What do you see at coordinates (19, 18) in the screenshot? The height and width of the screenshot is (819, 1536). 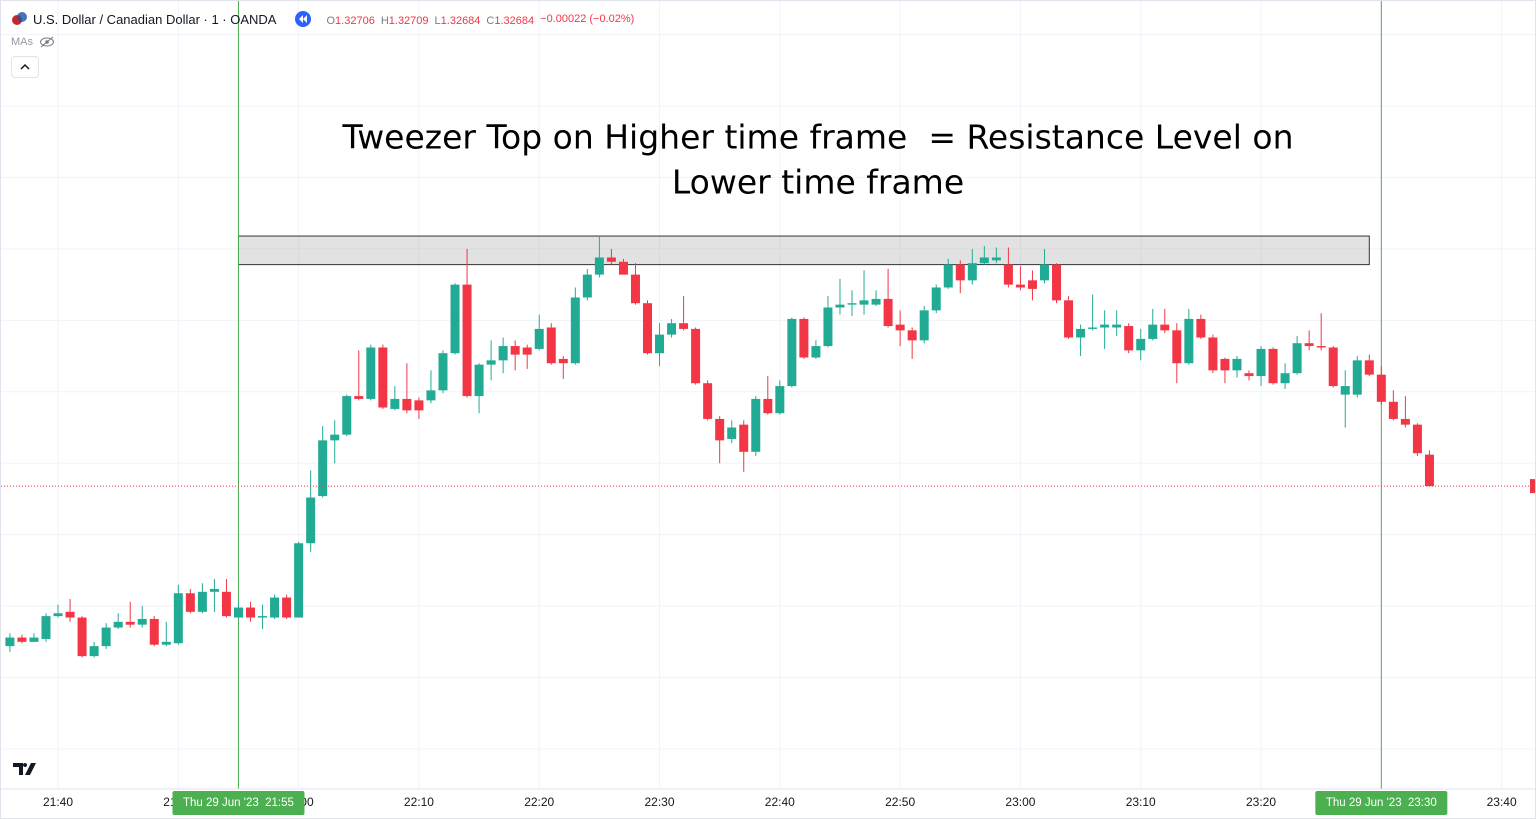 I see `symbol-icon` at bounding box center [19, 18].